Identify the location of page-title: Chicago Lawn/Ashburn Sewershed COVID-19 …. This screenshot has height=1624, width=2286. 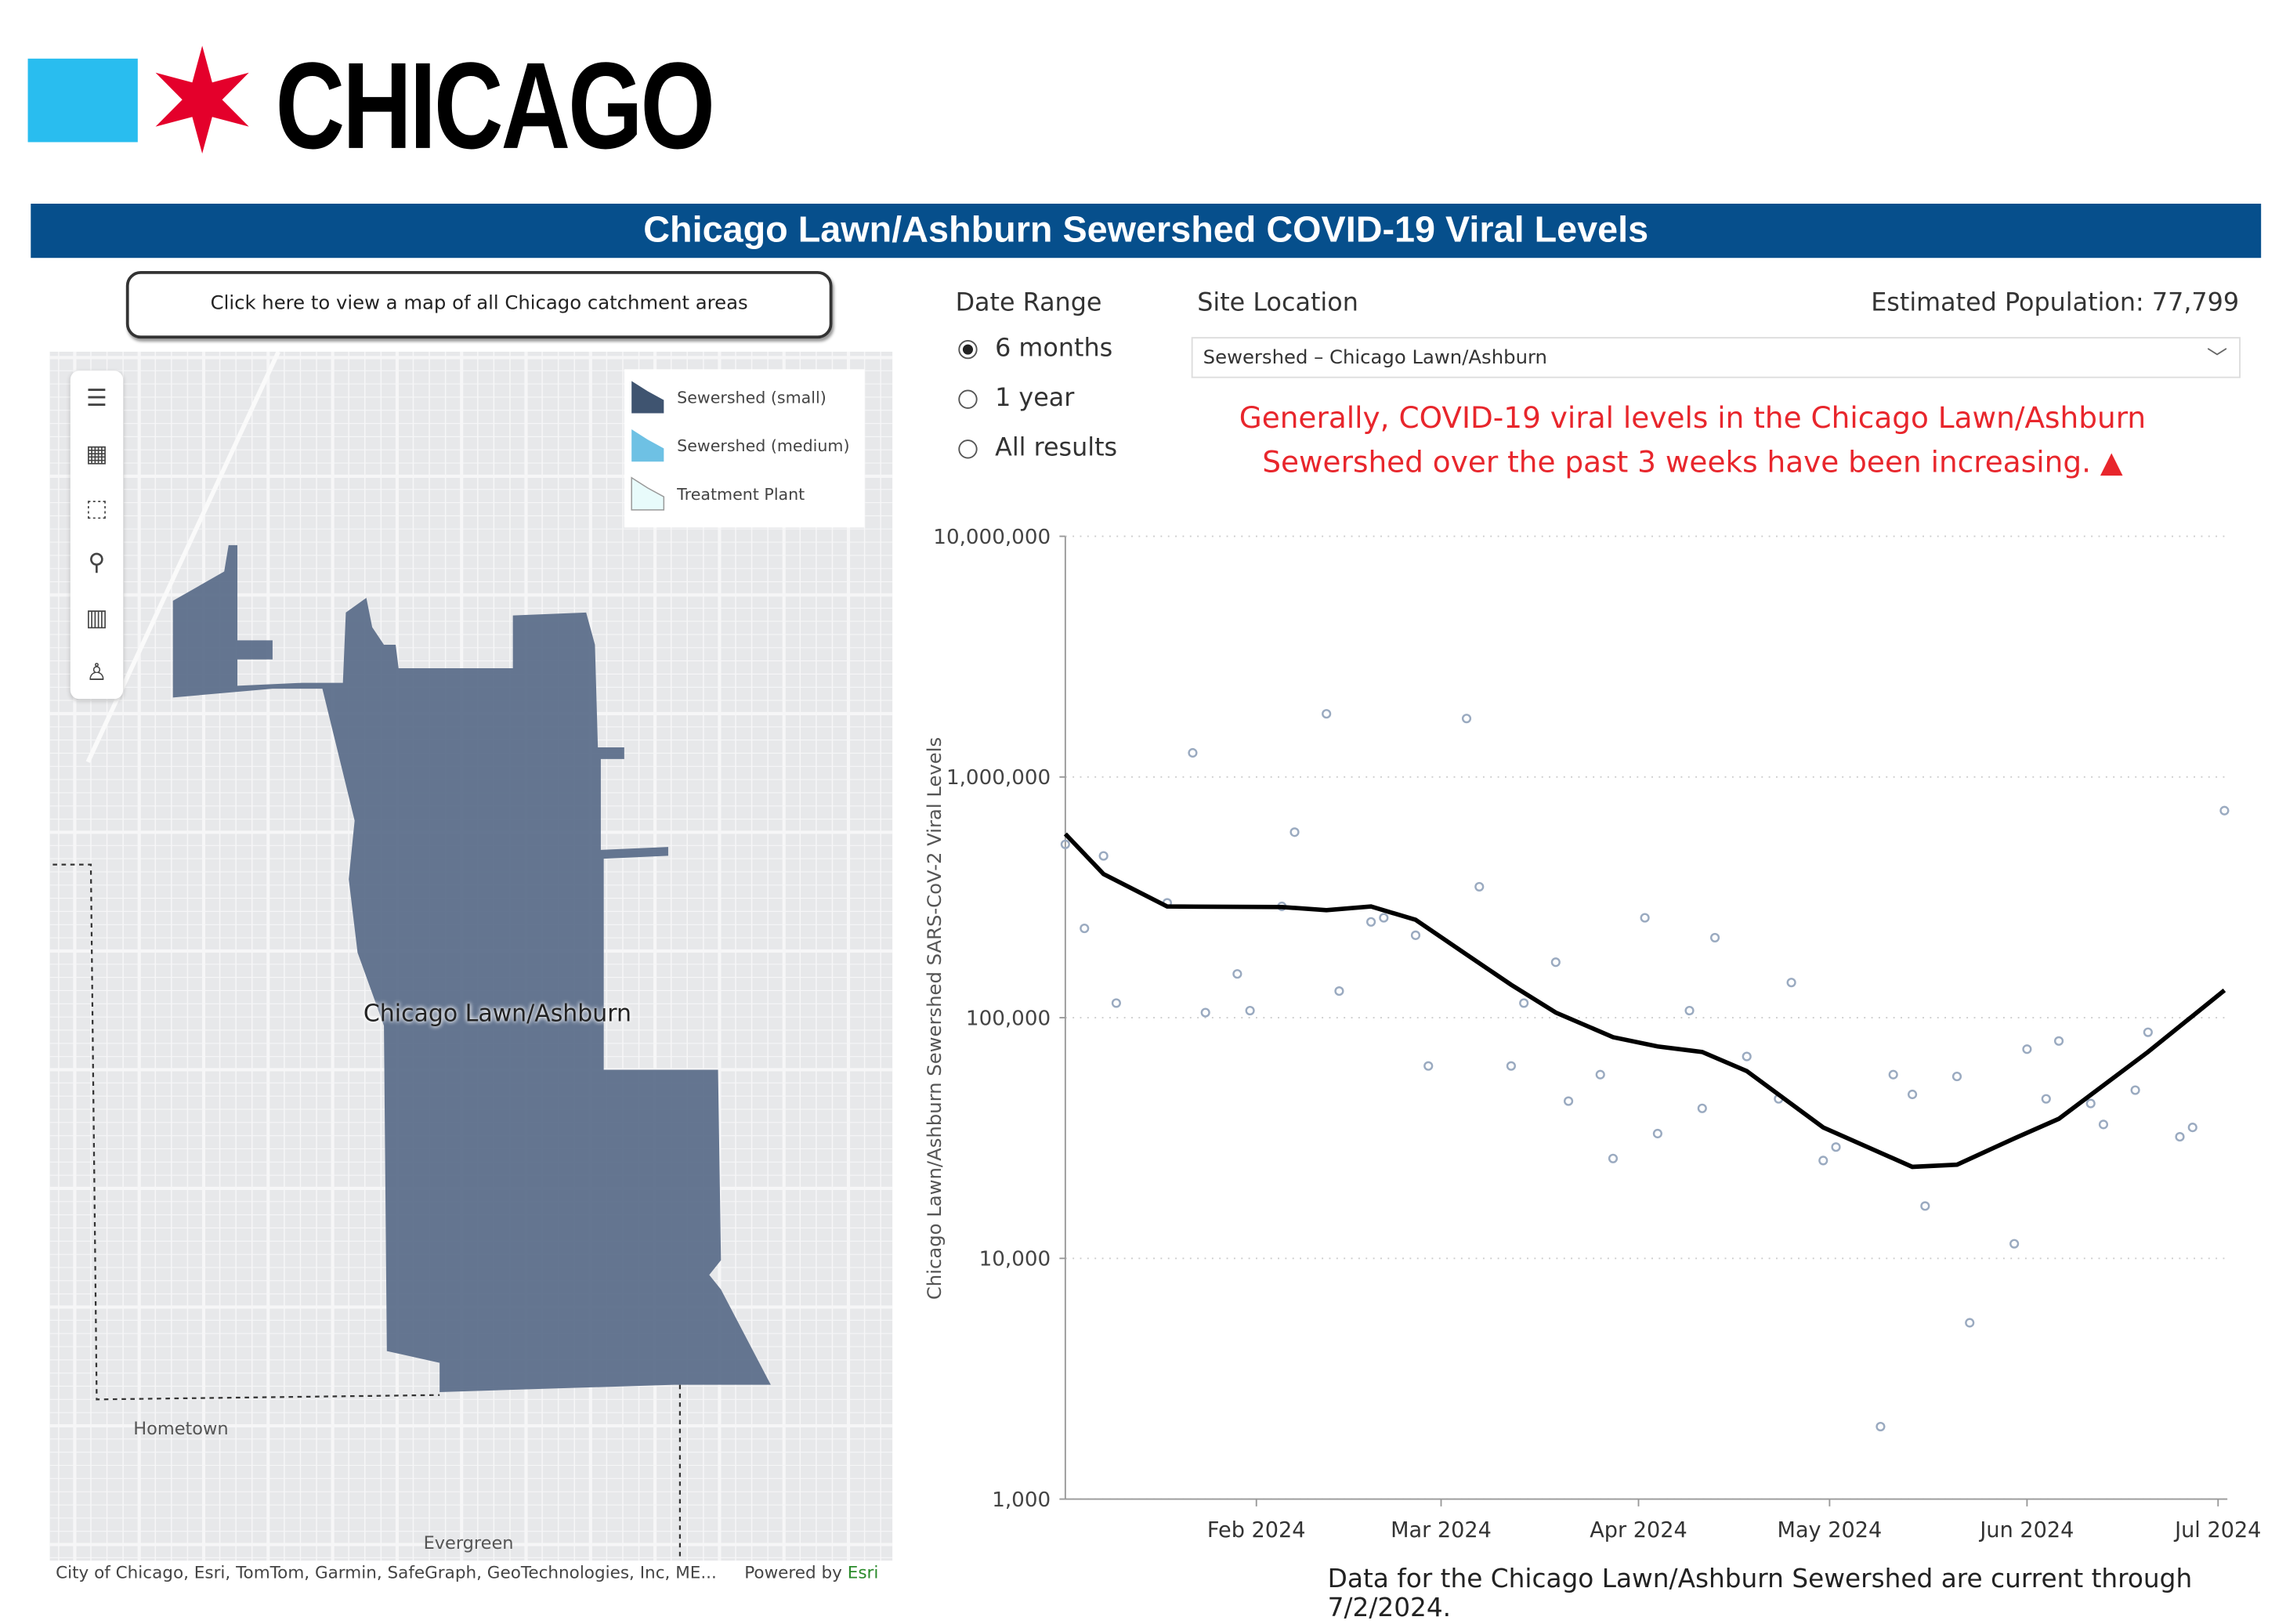
(1146, 231).